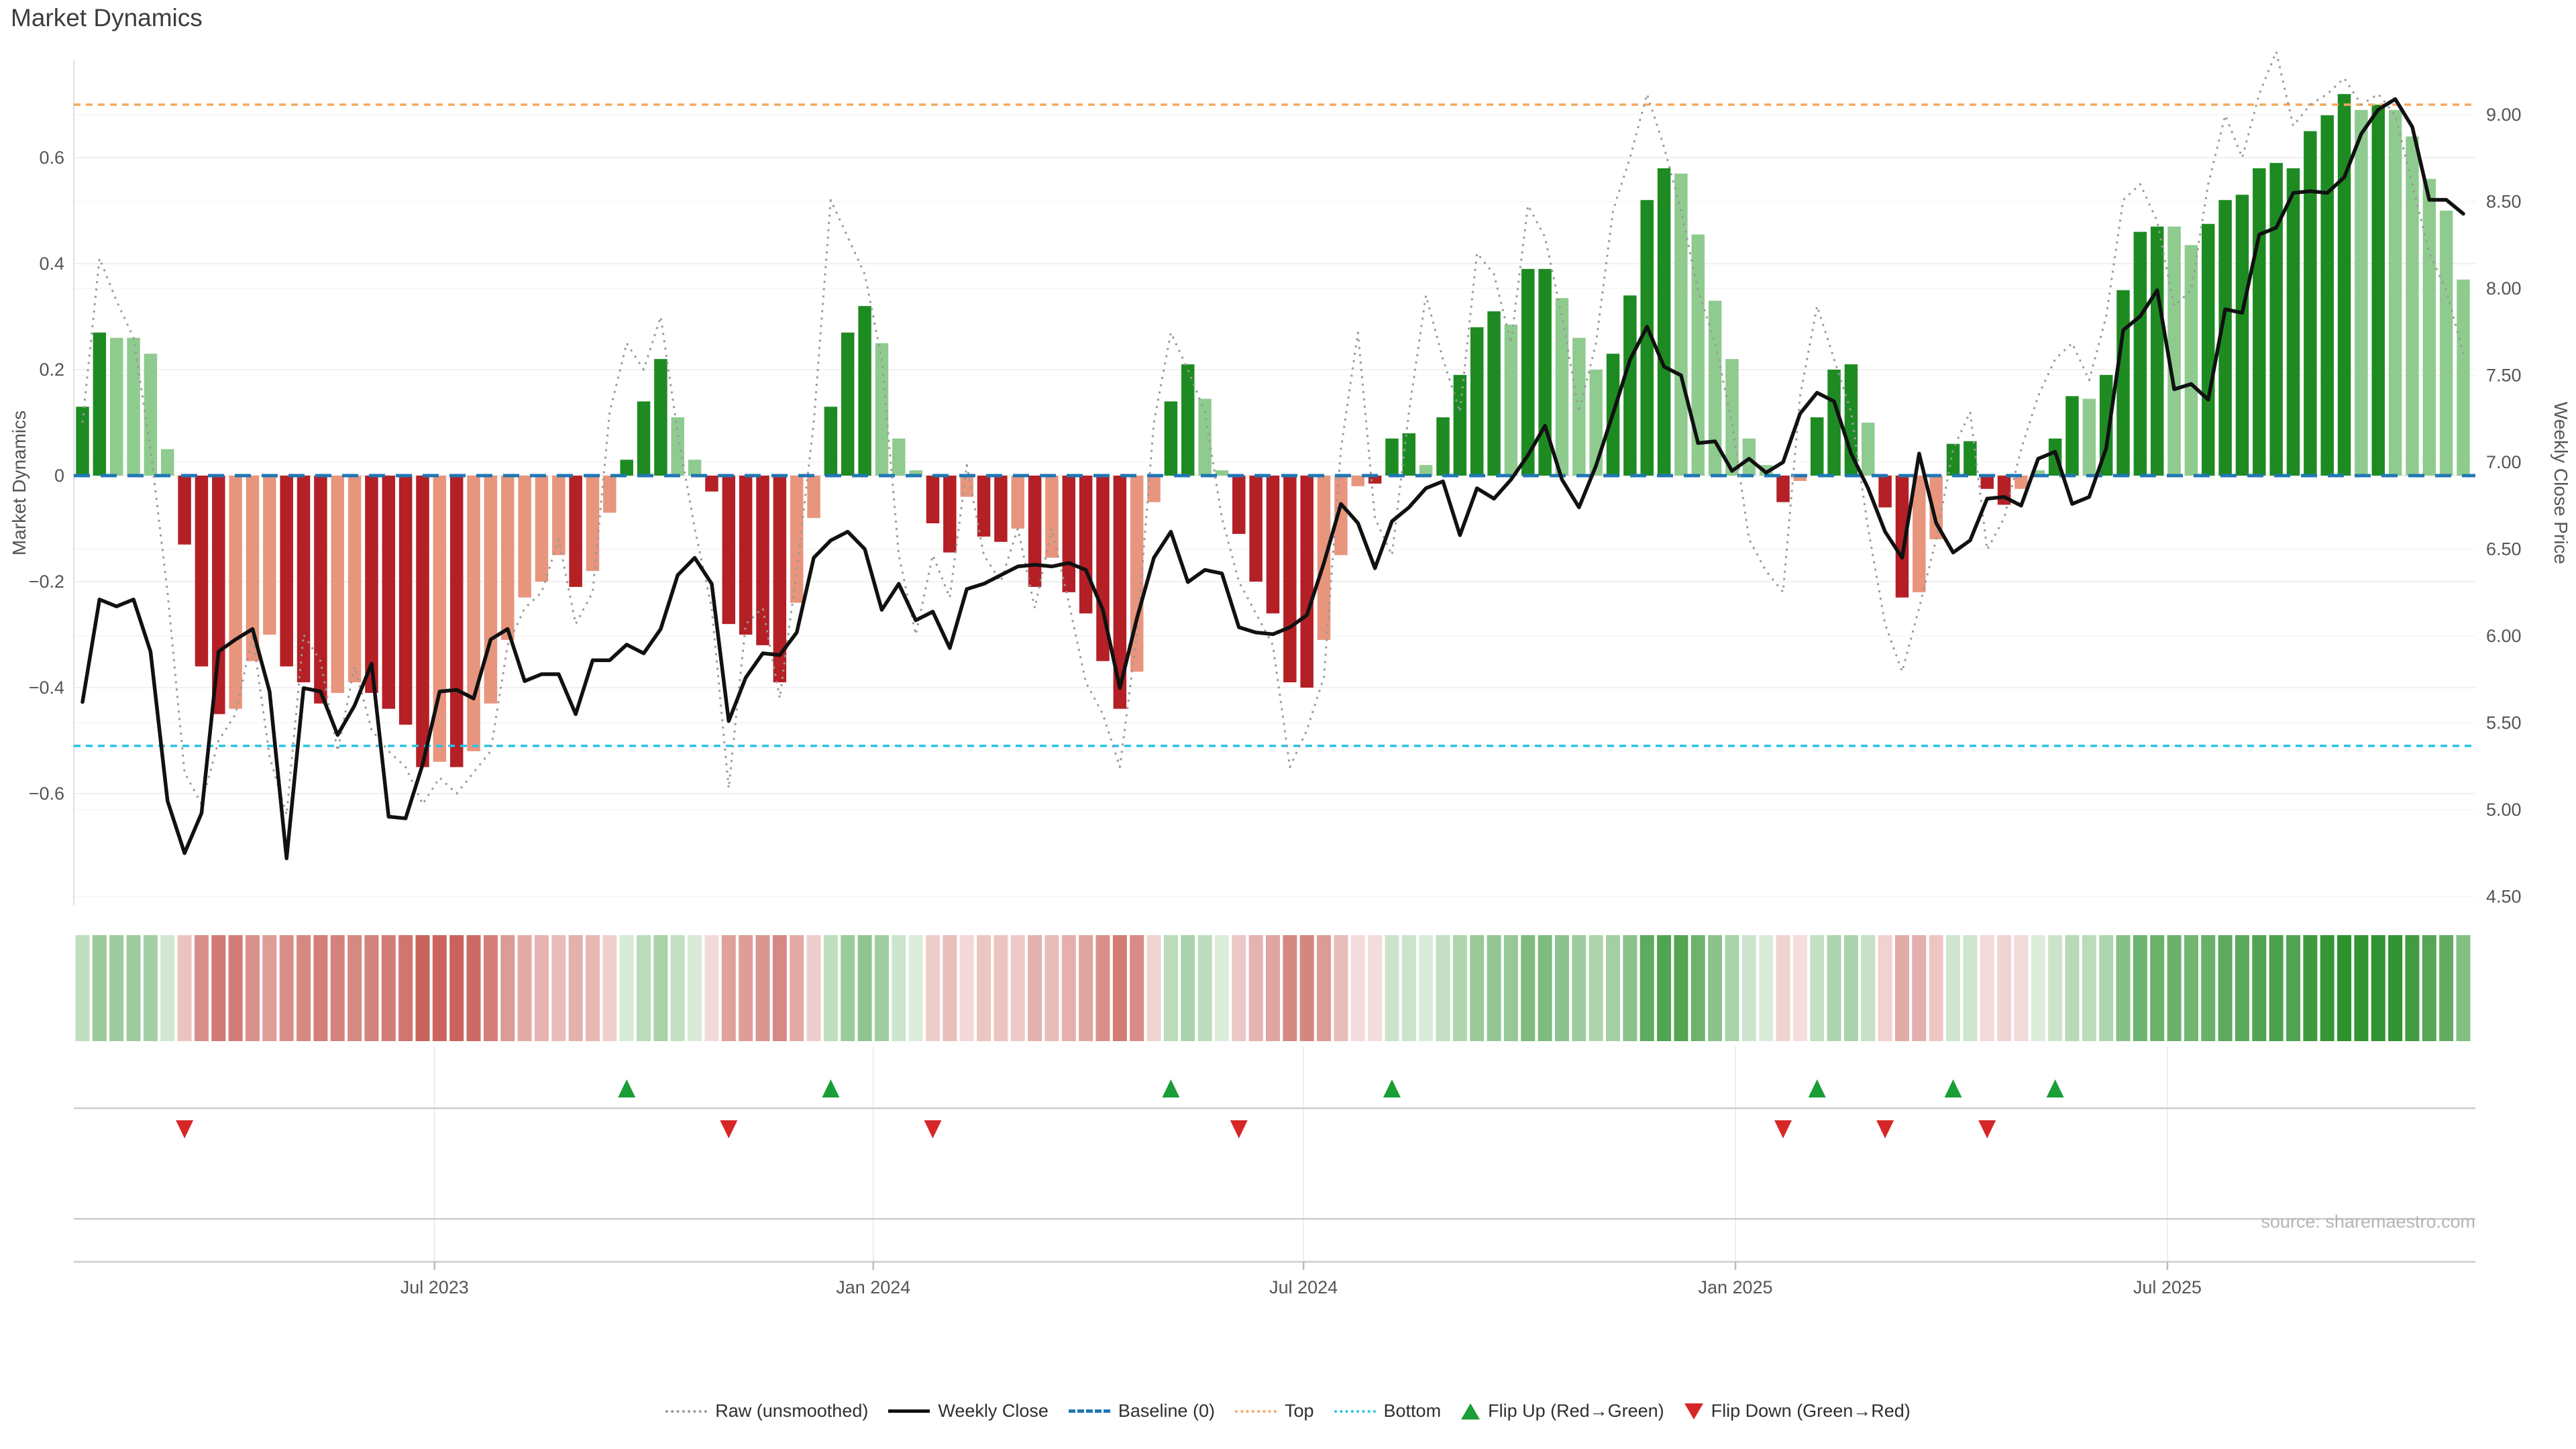 The width and height of the screenshot is (2576, 1449). What do you see at coordinates (51, 264) in the screenshot?
I see `left-tick-label: 0.4` at bounding box center [51, 264].